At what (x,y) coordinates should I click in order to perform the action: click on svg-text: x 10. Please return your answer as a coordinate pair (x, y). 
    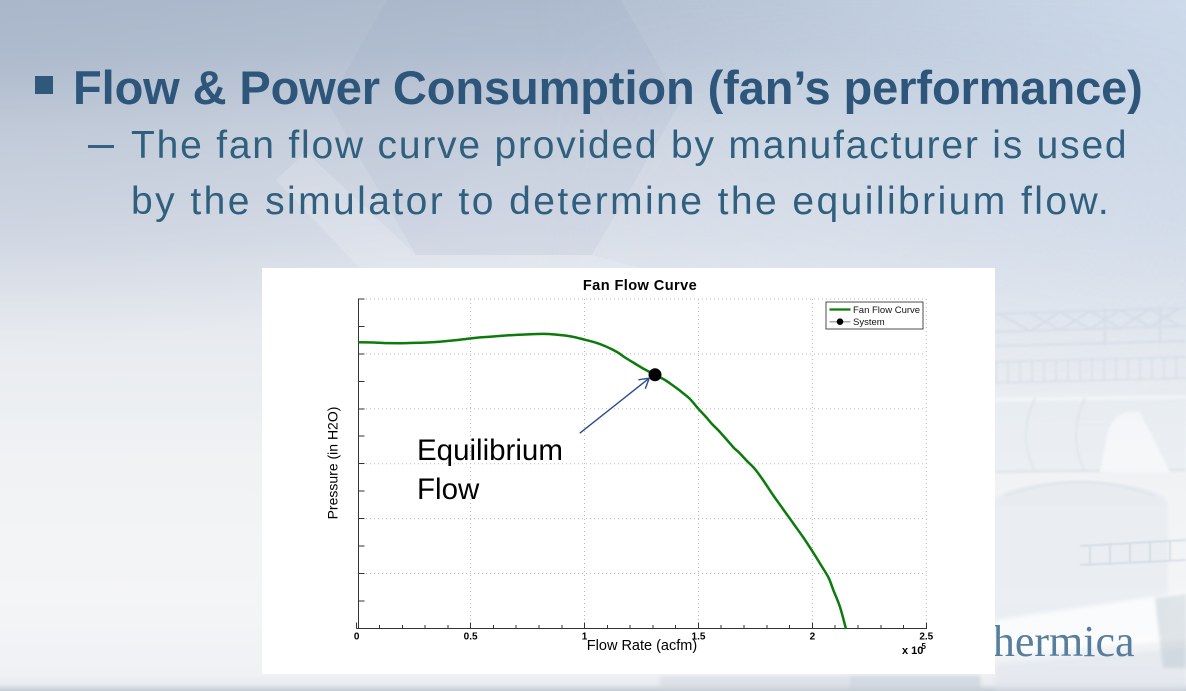
    Looking at the image, I should click on (912, 651).